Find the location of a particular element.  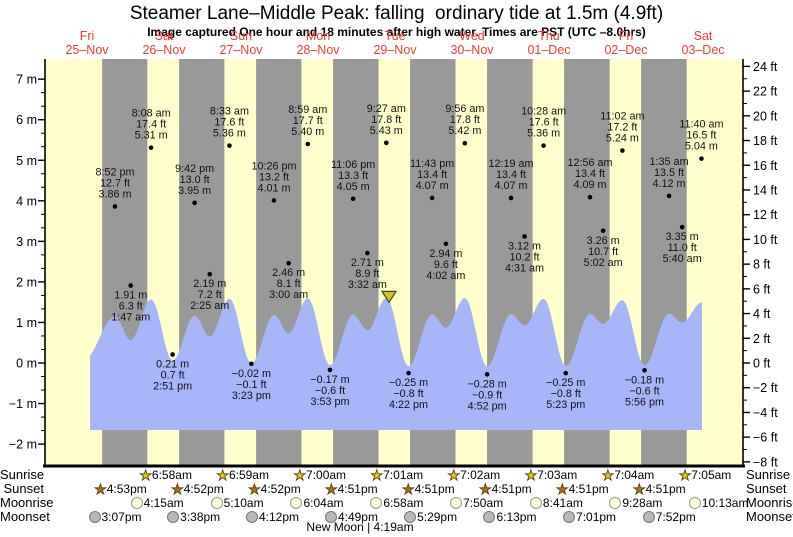

sunrise-time: 6:58am is located at coordinates (171, 474).